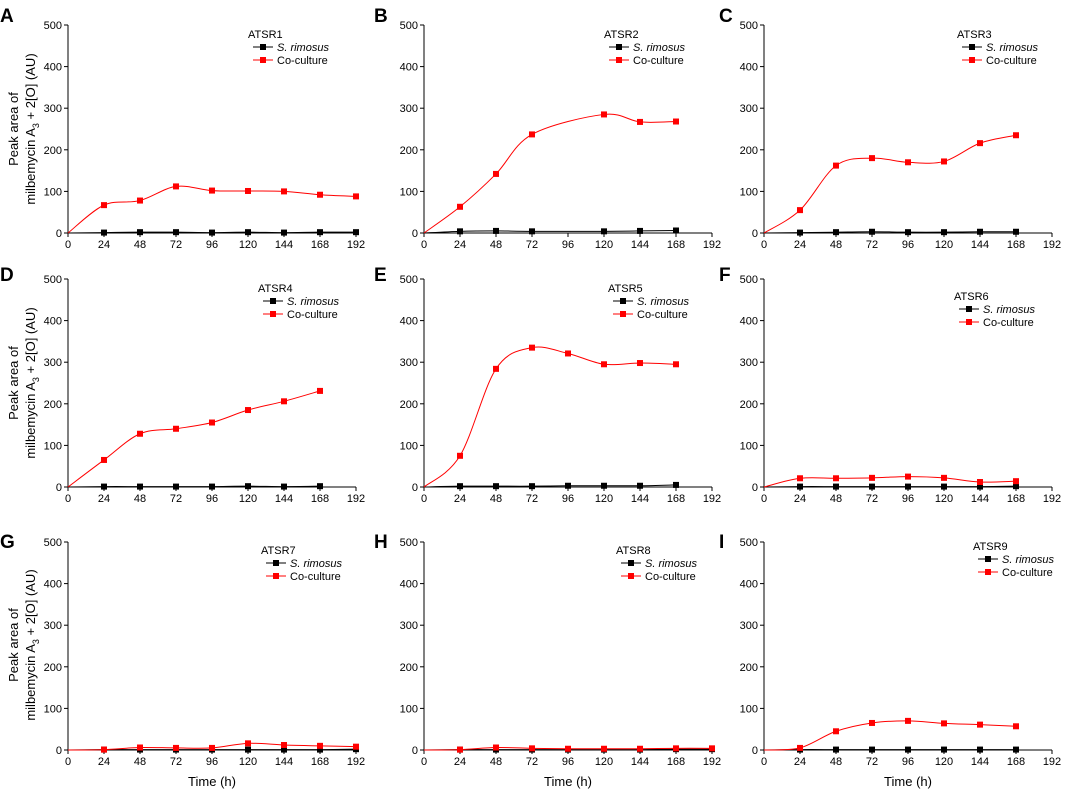 The width and height of the screenshot is (1065, 791). What do you see at coordinates (990, 547) in the screenshot?
I see `panel-title-i: ATSR9` at bounding box center [990, 547].